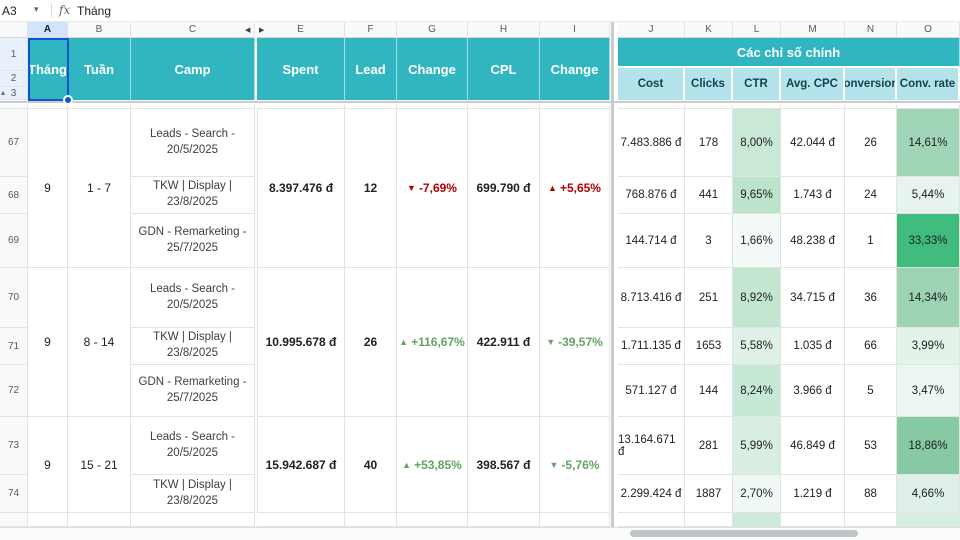 This screenshot has height=540, width=960. Describe the element at coordinates (432, 69) in the screenshot. I see `header-cell-G: Change` at that location.